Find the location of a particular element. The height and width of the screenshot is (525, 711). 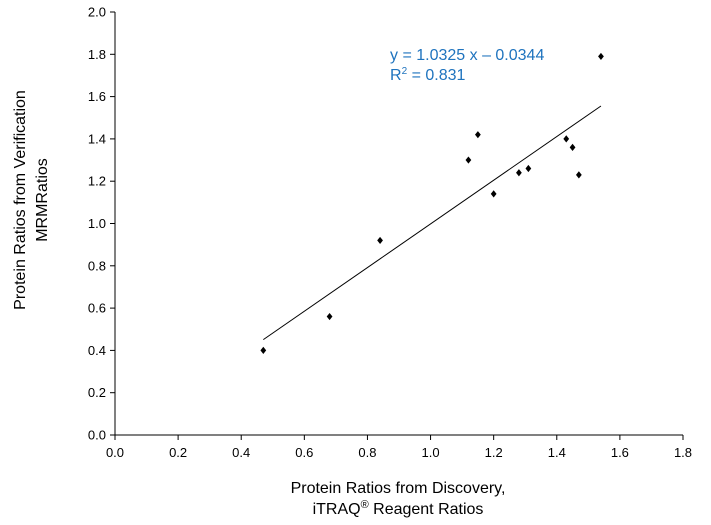

y-tick-label: 0.6 is located at coordinates (97, 308).